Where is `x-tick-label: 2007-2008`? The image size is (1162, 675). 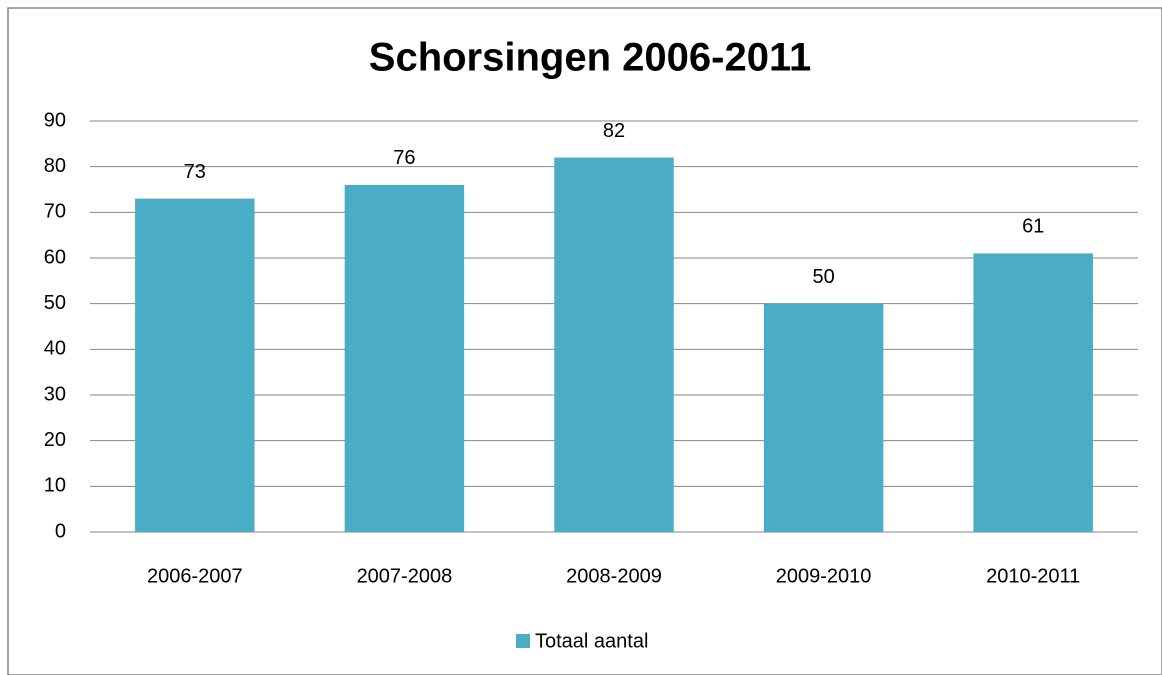 x-tick-label: 2007-2008 is located at coordinates (405, 576).